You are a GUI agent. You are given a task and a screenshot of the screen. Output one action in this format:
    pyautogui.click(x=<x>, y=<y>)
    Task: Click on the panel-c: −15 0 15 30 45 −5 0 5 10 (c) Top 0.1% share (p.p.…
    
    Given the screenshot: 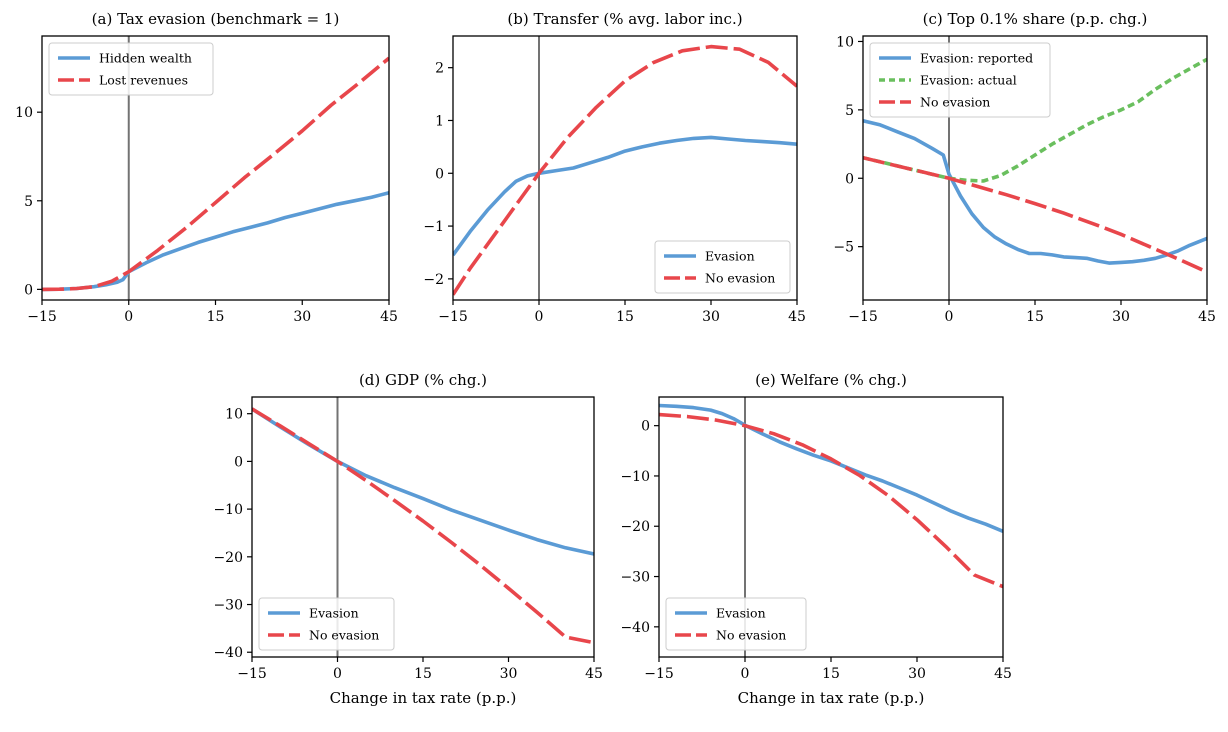 What is the action you would take?
    pyautogui.click(x=1024, y=167)
    